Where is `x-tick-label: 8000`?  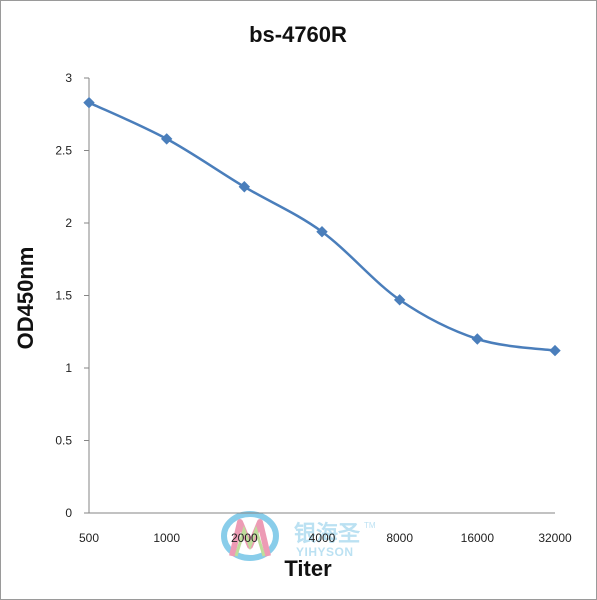 x-tick-label: 8000 is located at coordinates (399, 538).